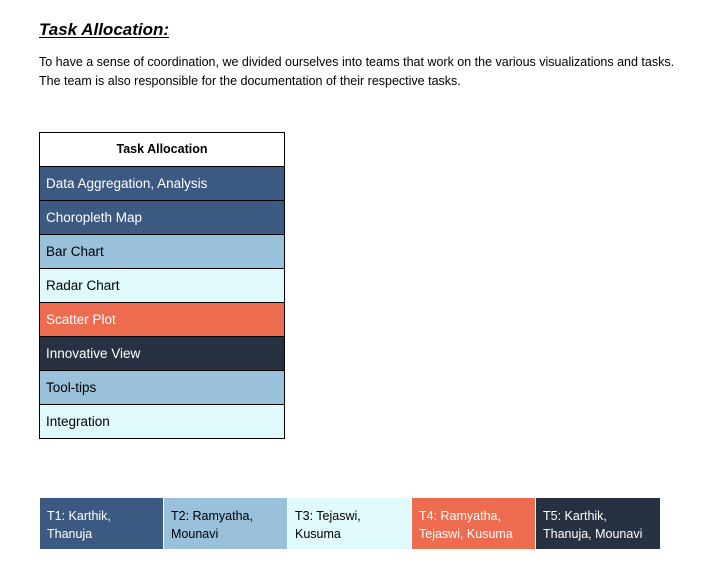  Describe the element at coordinates (212, 516) in the screenshot. I see `team-line-1: T2: Ramyatha,` at that location.